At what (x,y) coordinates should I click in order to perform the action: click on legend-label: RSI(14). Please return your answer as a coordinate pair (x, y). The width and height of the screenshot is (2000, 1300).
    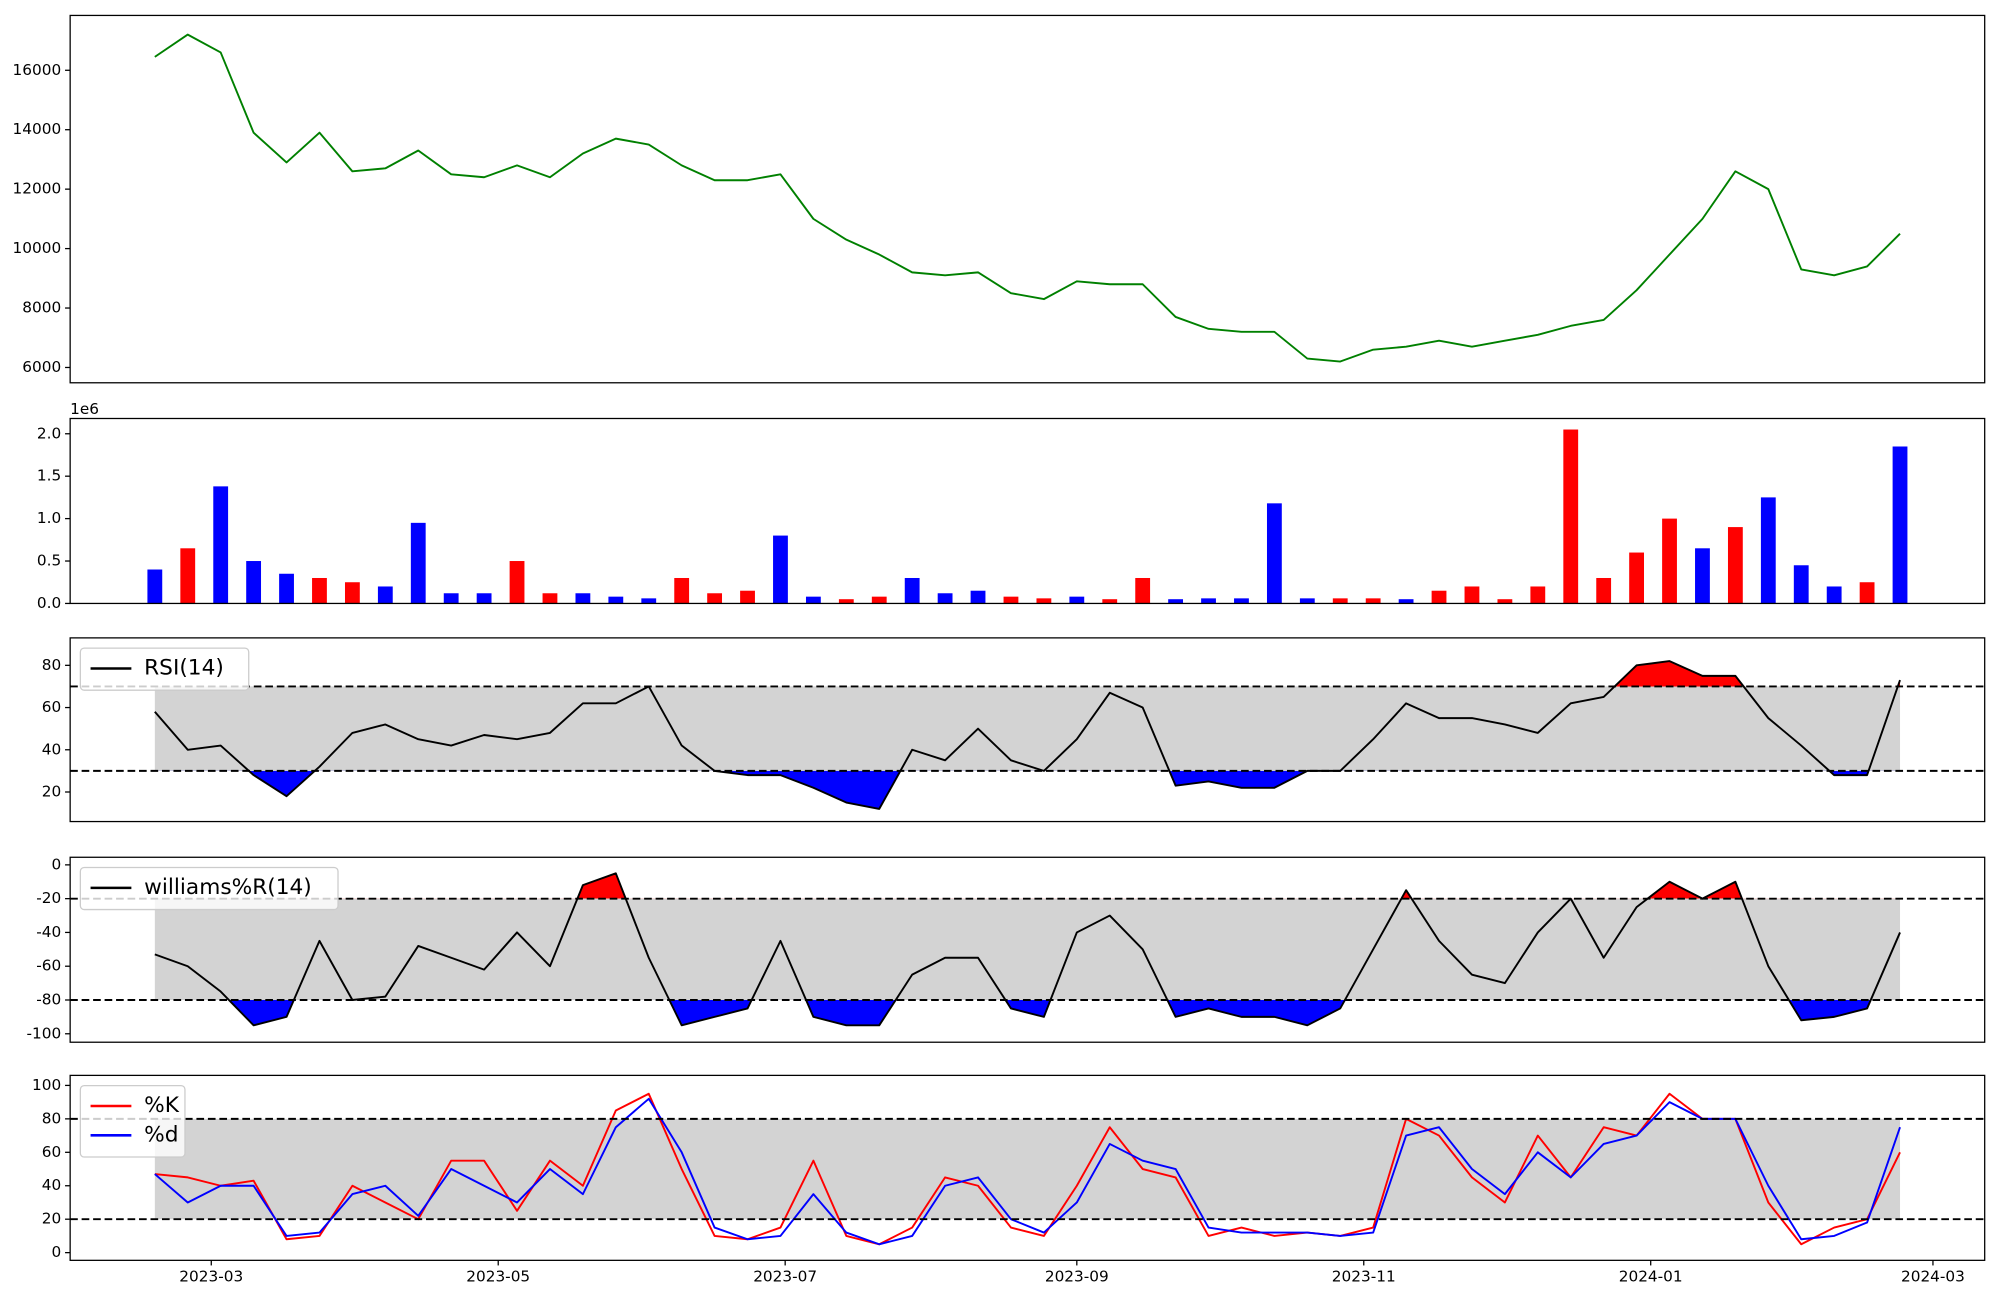
    Looking at the image, I should click on (184, 667).